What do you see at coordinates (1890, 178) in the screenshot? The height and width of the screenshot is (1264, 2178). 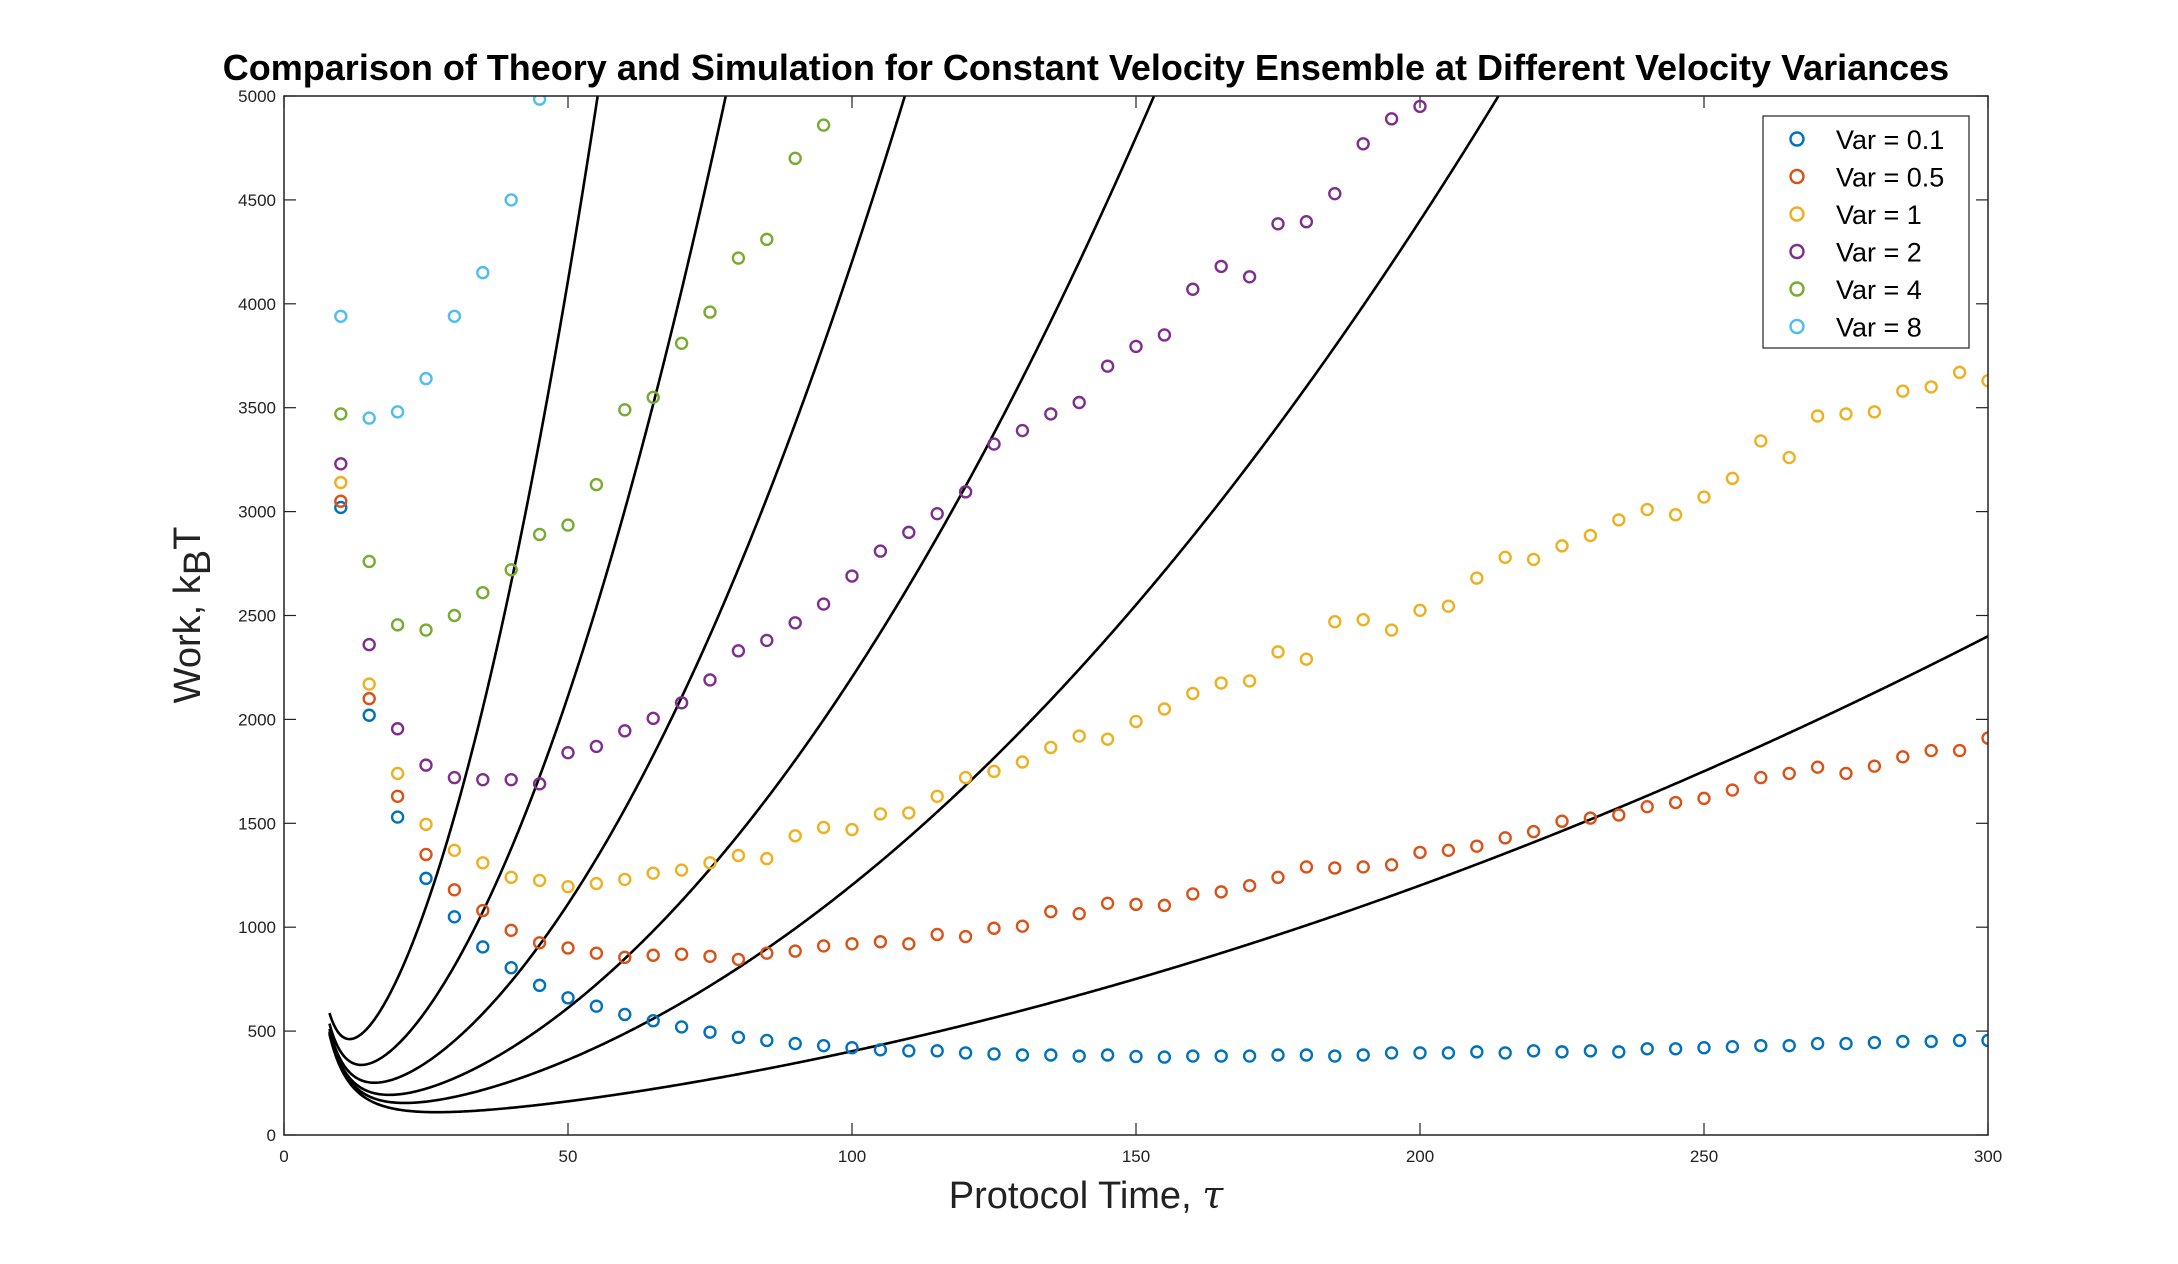 I see `legend-entry: Var = 0.5` at bounding box center [1890, 178].